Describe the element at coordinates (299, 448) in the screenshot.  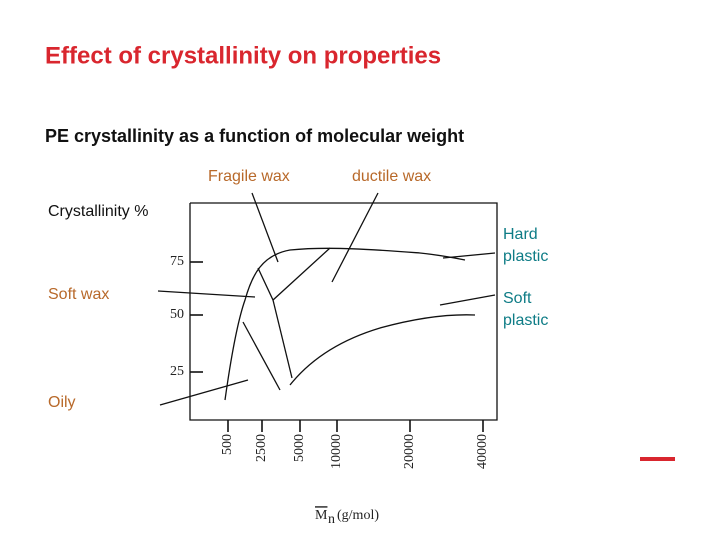
I see `x-tick-label: 5000` at that location.